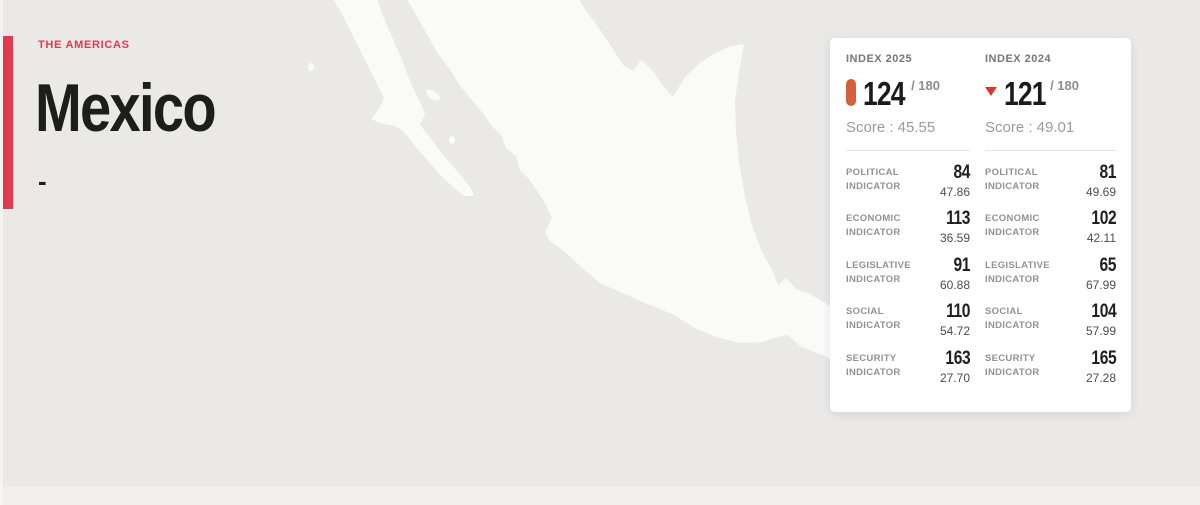  I want to click on indicator-row: LEGISLATIVE INDICATOR 65 67.99, so click(1050, 273).